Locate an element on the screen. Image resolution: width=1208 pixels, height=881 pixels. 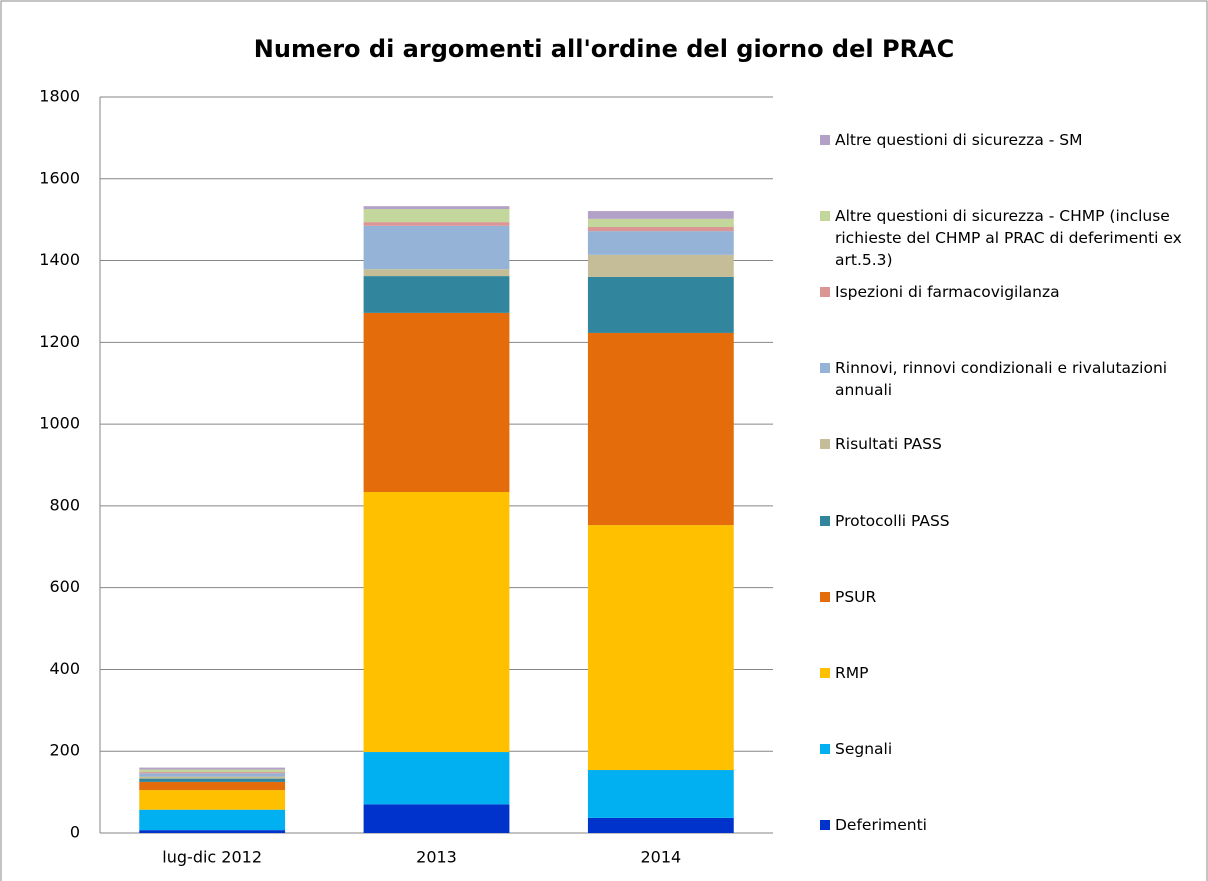
legend-label: Ispezioni di farmacovigilanza is located at coordinates (947, 292).